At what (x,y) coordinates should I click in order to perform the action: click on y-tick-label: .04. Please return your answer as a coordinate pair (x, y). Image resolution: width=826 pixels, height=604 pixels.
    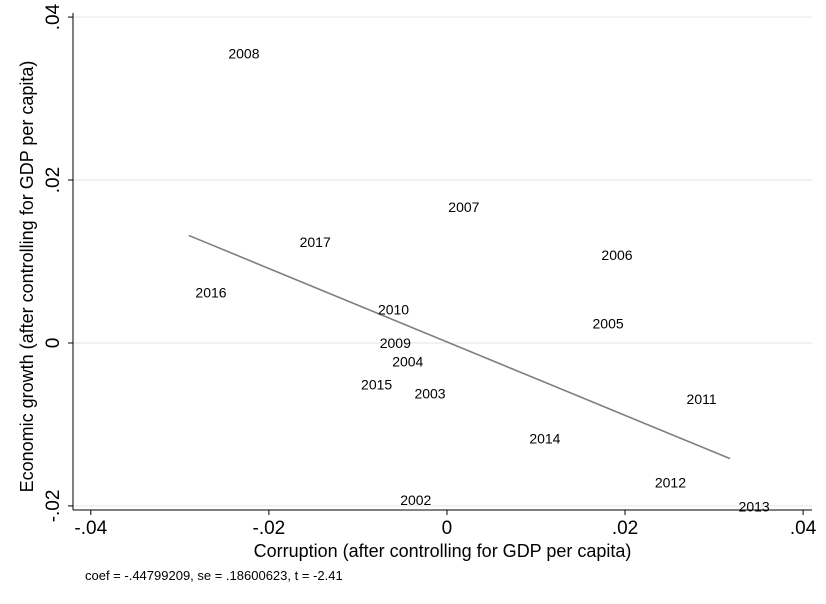
    Looking at the image, I should click on (53, 16).